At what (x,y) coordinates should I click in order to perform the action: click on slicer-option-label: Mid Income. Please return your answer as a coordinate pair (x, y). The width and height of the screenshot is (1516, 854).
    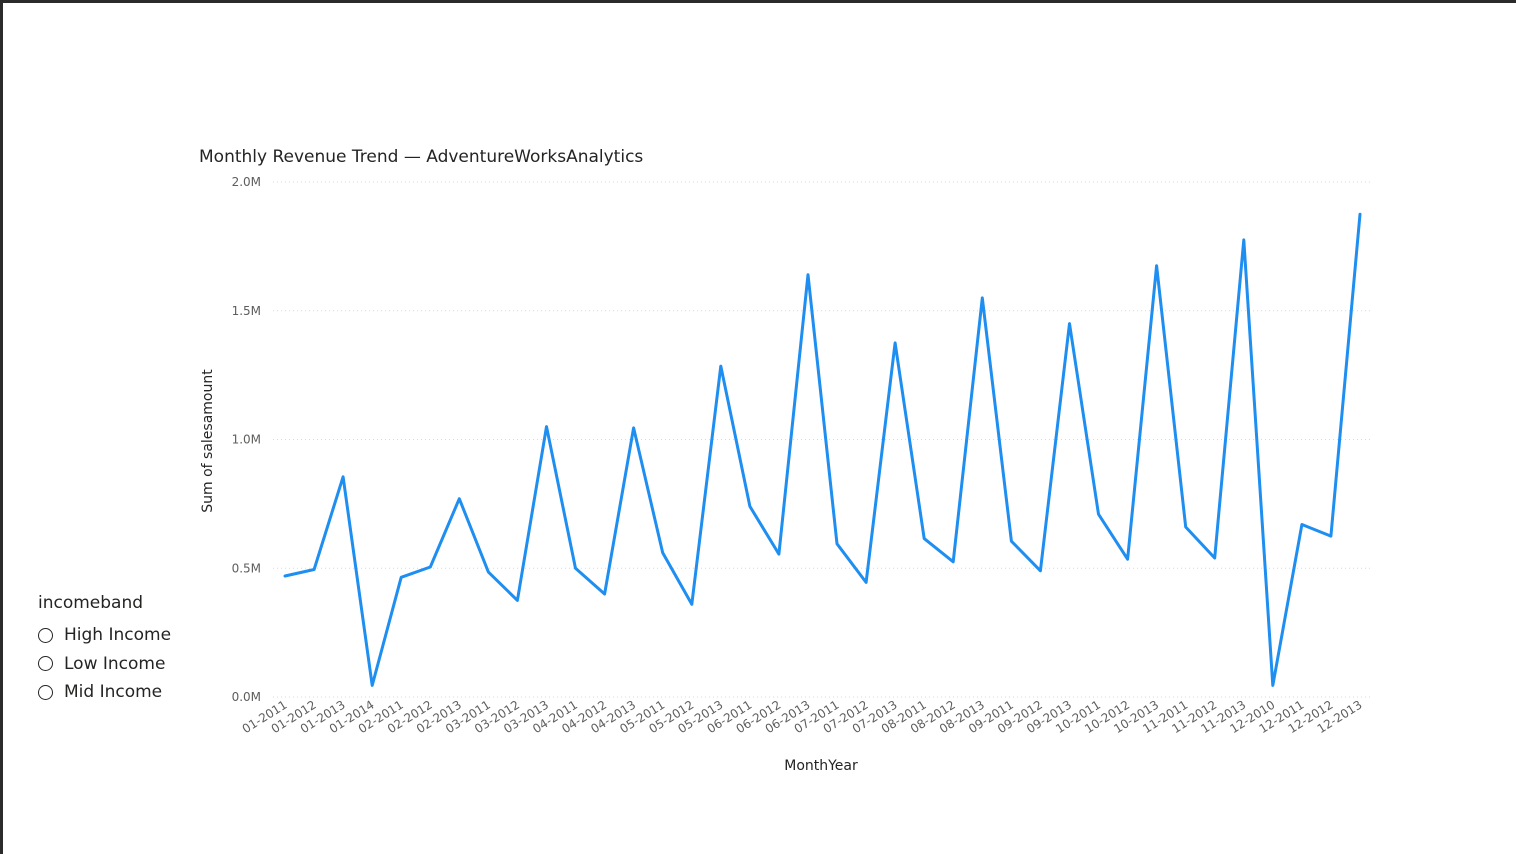
    Looking at the image, I should click on (113, 692).